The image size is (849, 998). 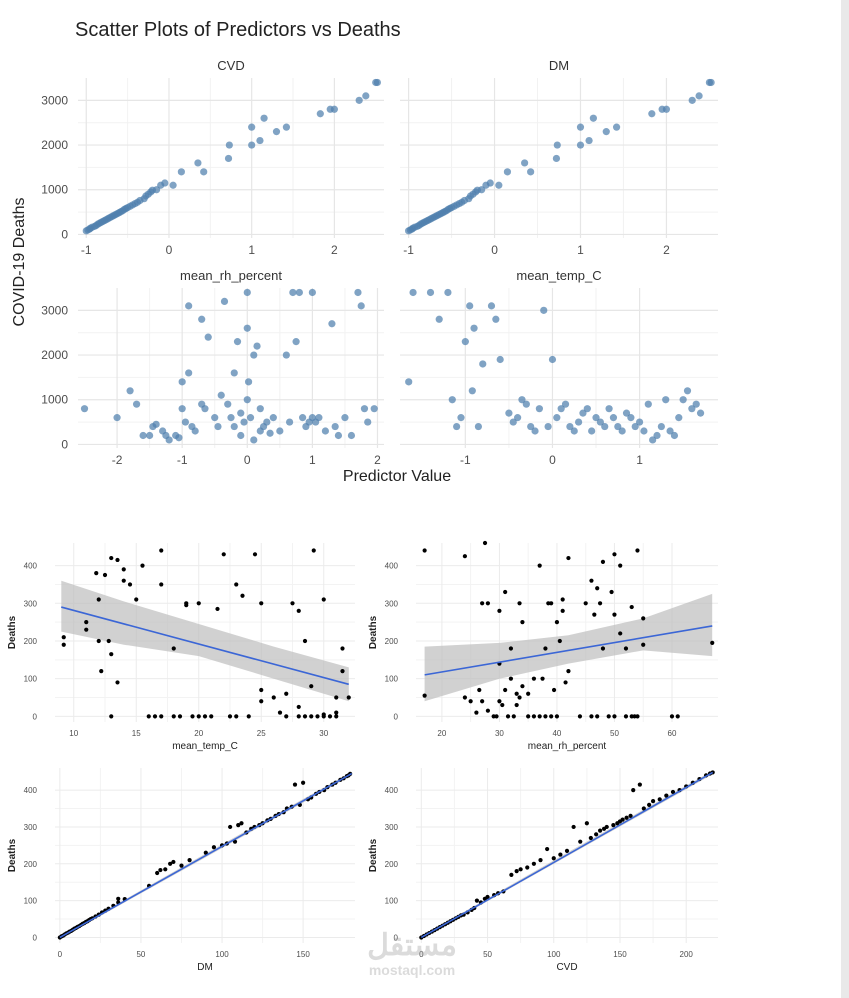 What do you see at coordinates (412, 970) in the screenshot?
I see `watermark-latin: mostaql.com` at bounding box center [412, 970].